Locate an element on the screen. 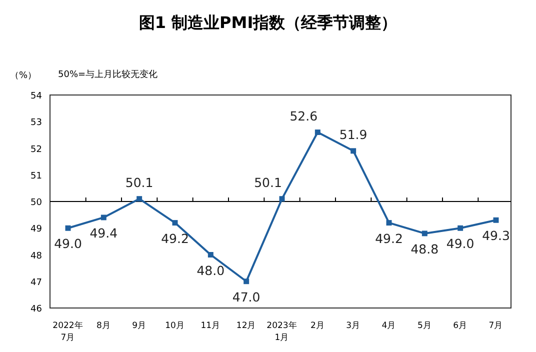 The width and height of the screenshot is (536, 352). x-tick-label: 6月 is located at coordinates (460, 326).